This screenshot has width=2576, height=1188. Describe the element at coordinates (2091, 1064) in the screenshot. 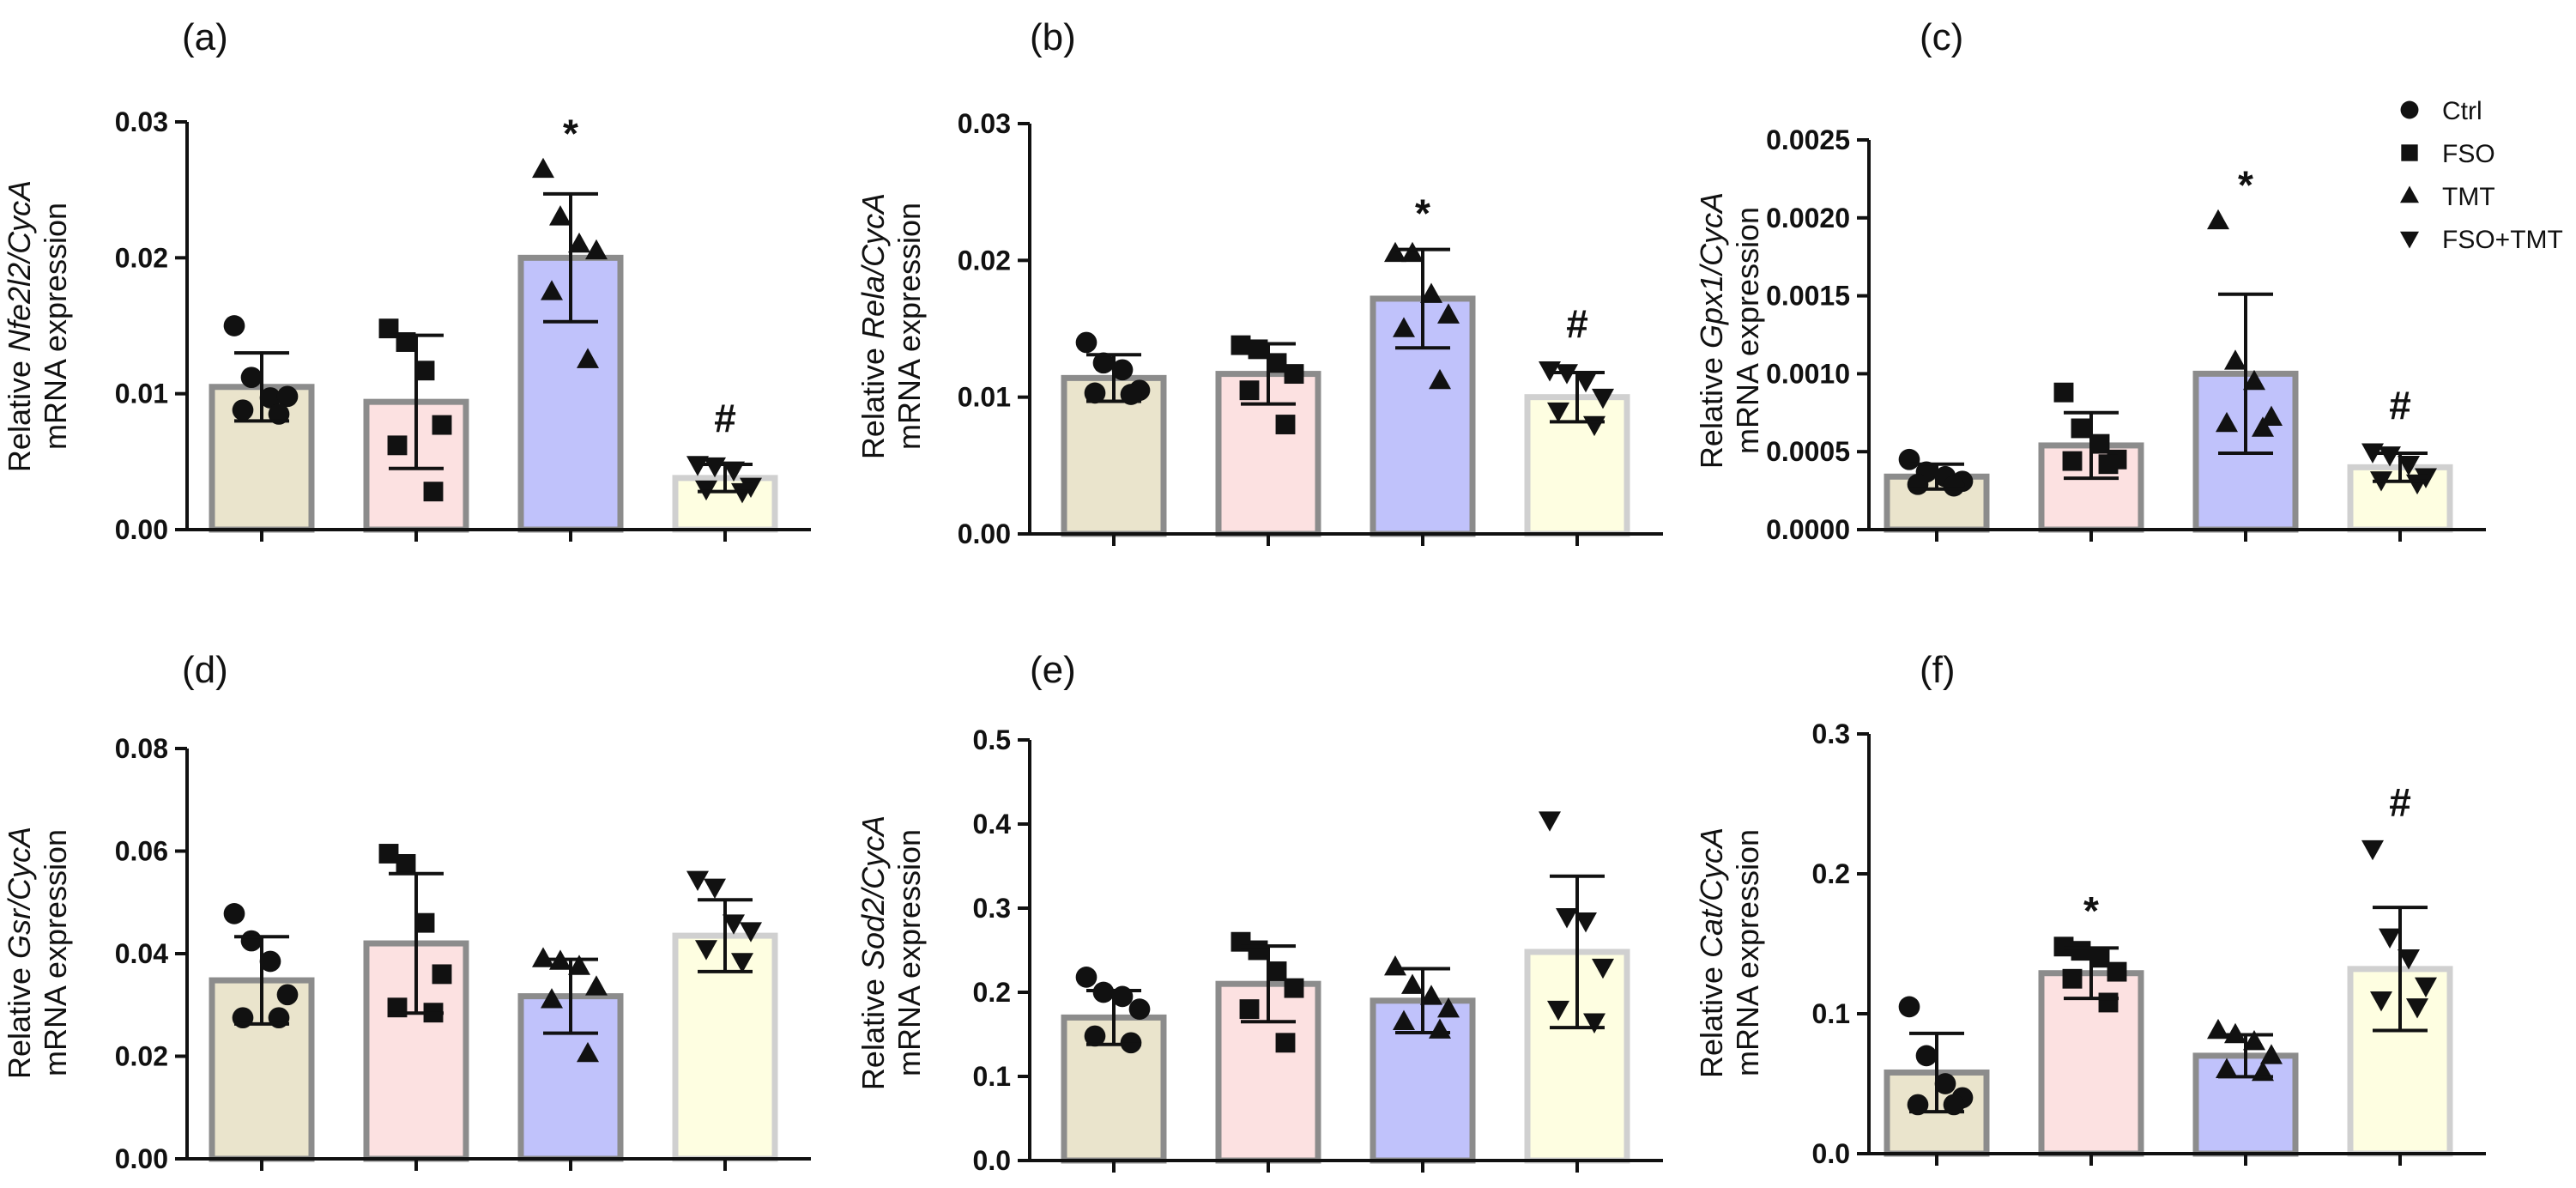

I see `bar-fso` at that location.